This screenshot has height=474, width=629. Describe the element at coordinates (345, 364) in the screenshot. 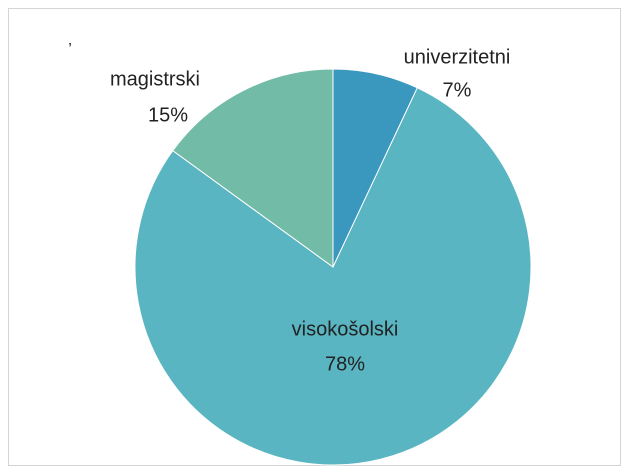

I see `slice-value-label: 78%` at that location.